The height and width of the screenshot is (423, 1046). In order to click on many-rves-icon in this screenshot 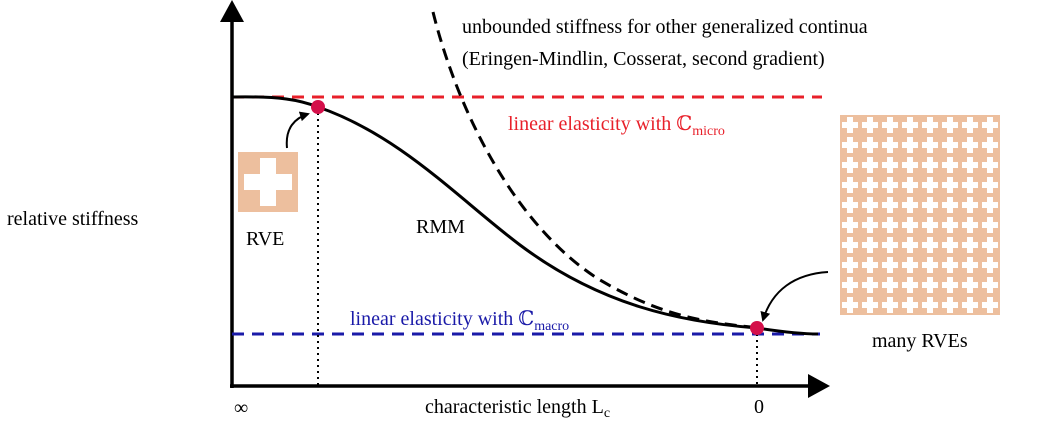, I will do `click(920, 215)`.